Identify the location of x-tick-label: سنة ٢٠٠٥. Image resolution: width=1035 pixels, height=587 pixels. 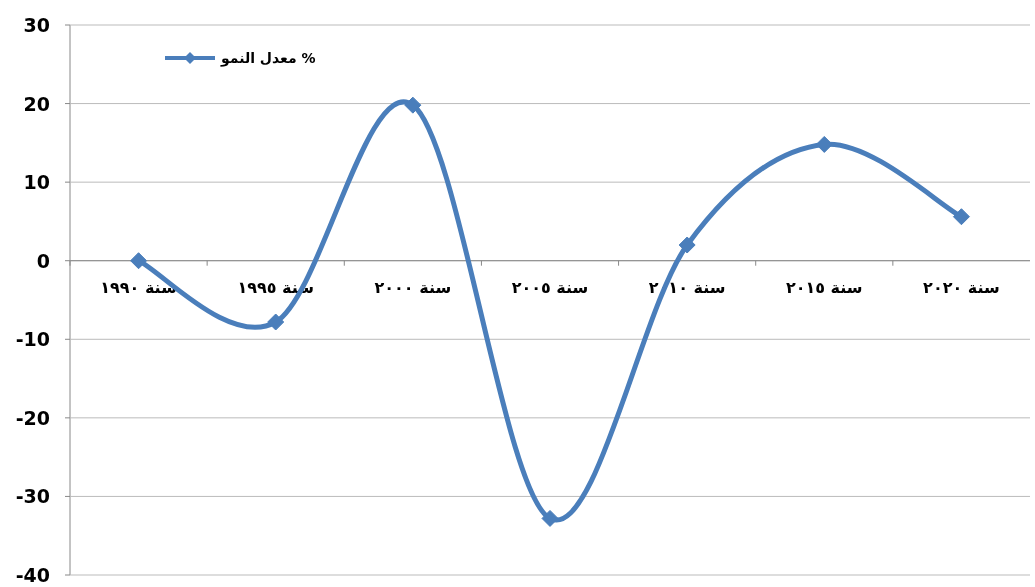
(550, 287).